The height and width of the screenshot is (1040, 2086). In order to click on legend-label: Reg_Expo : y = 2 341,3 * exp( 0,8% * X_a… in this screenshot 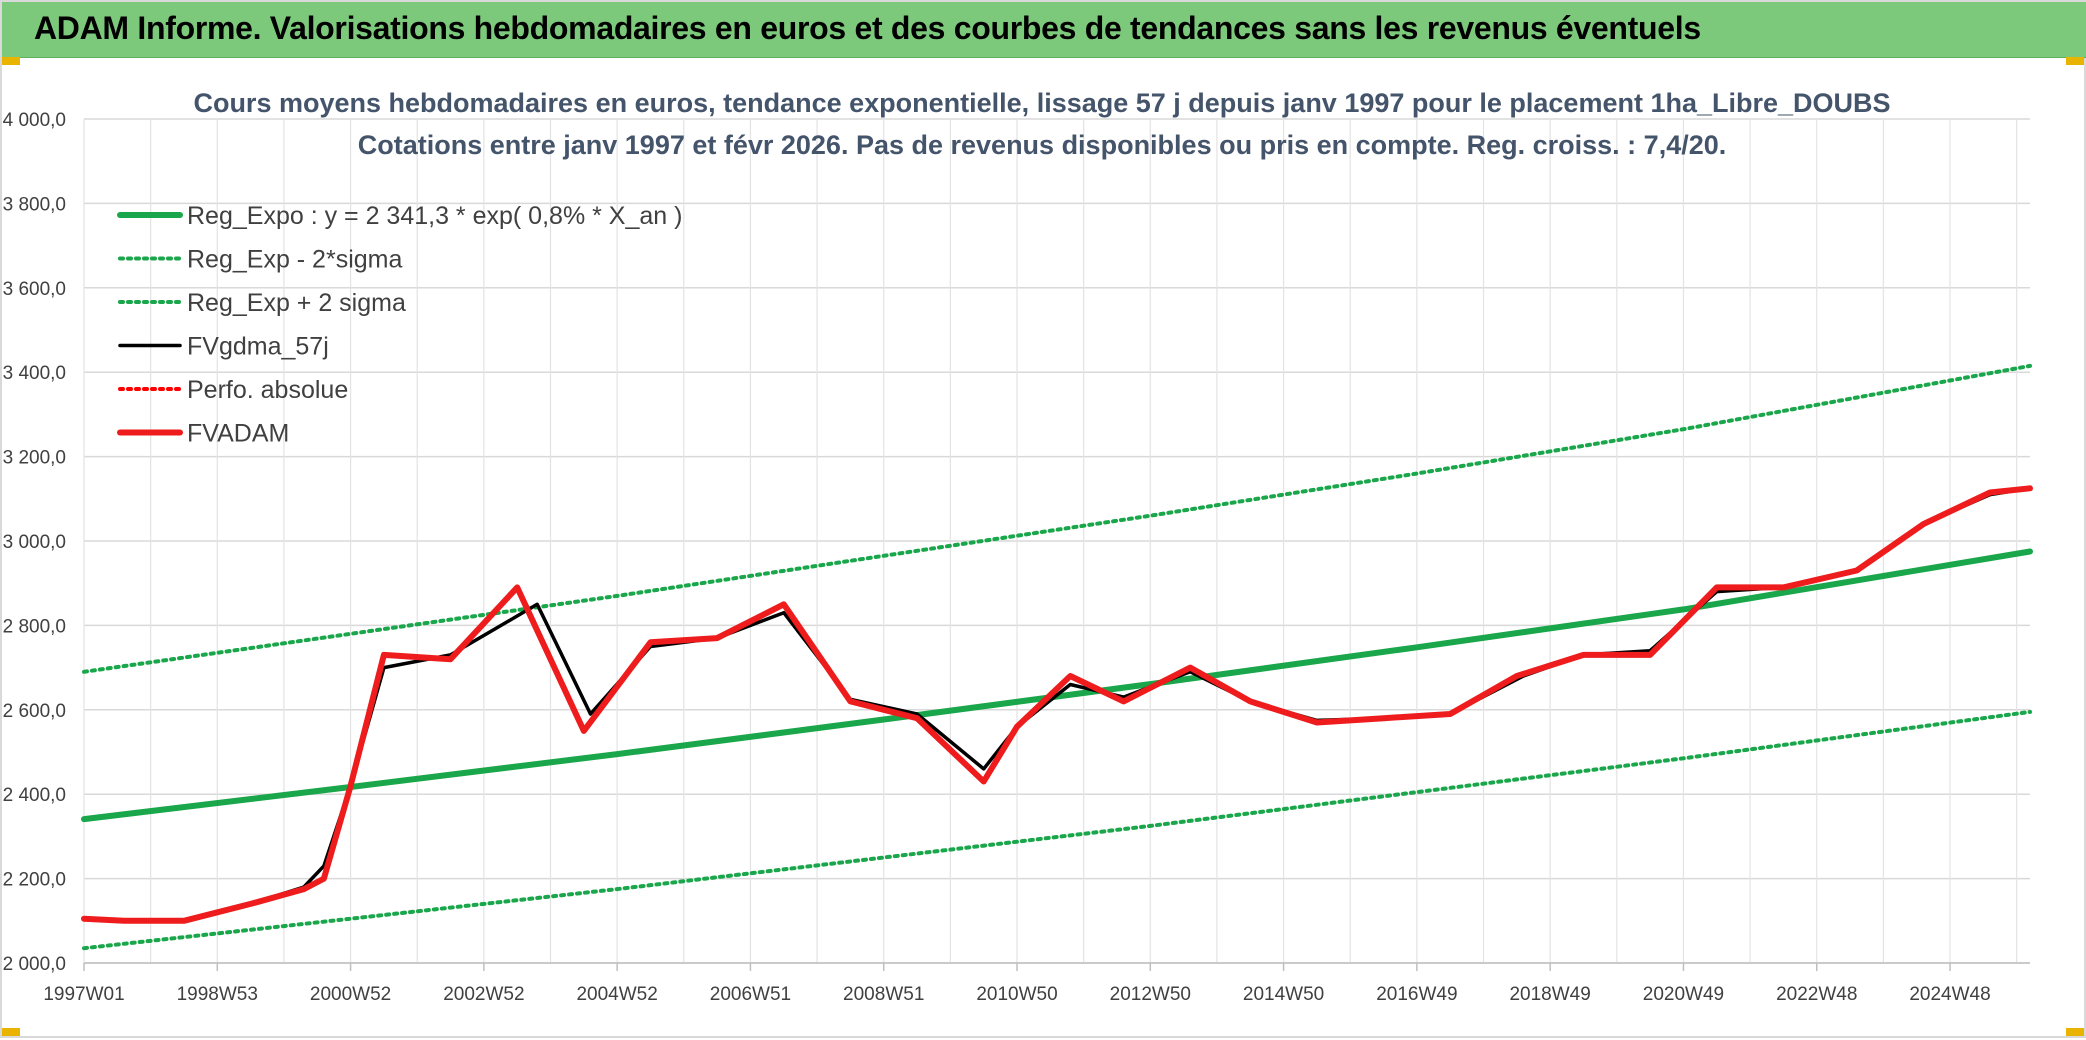, I will do `click(434, 216)`.